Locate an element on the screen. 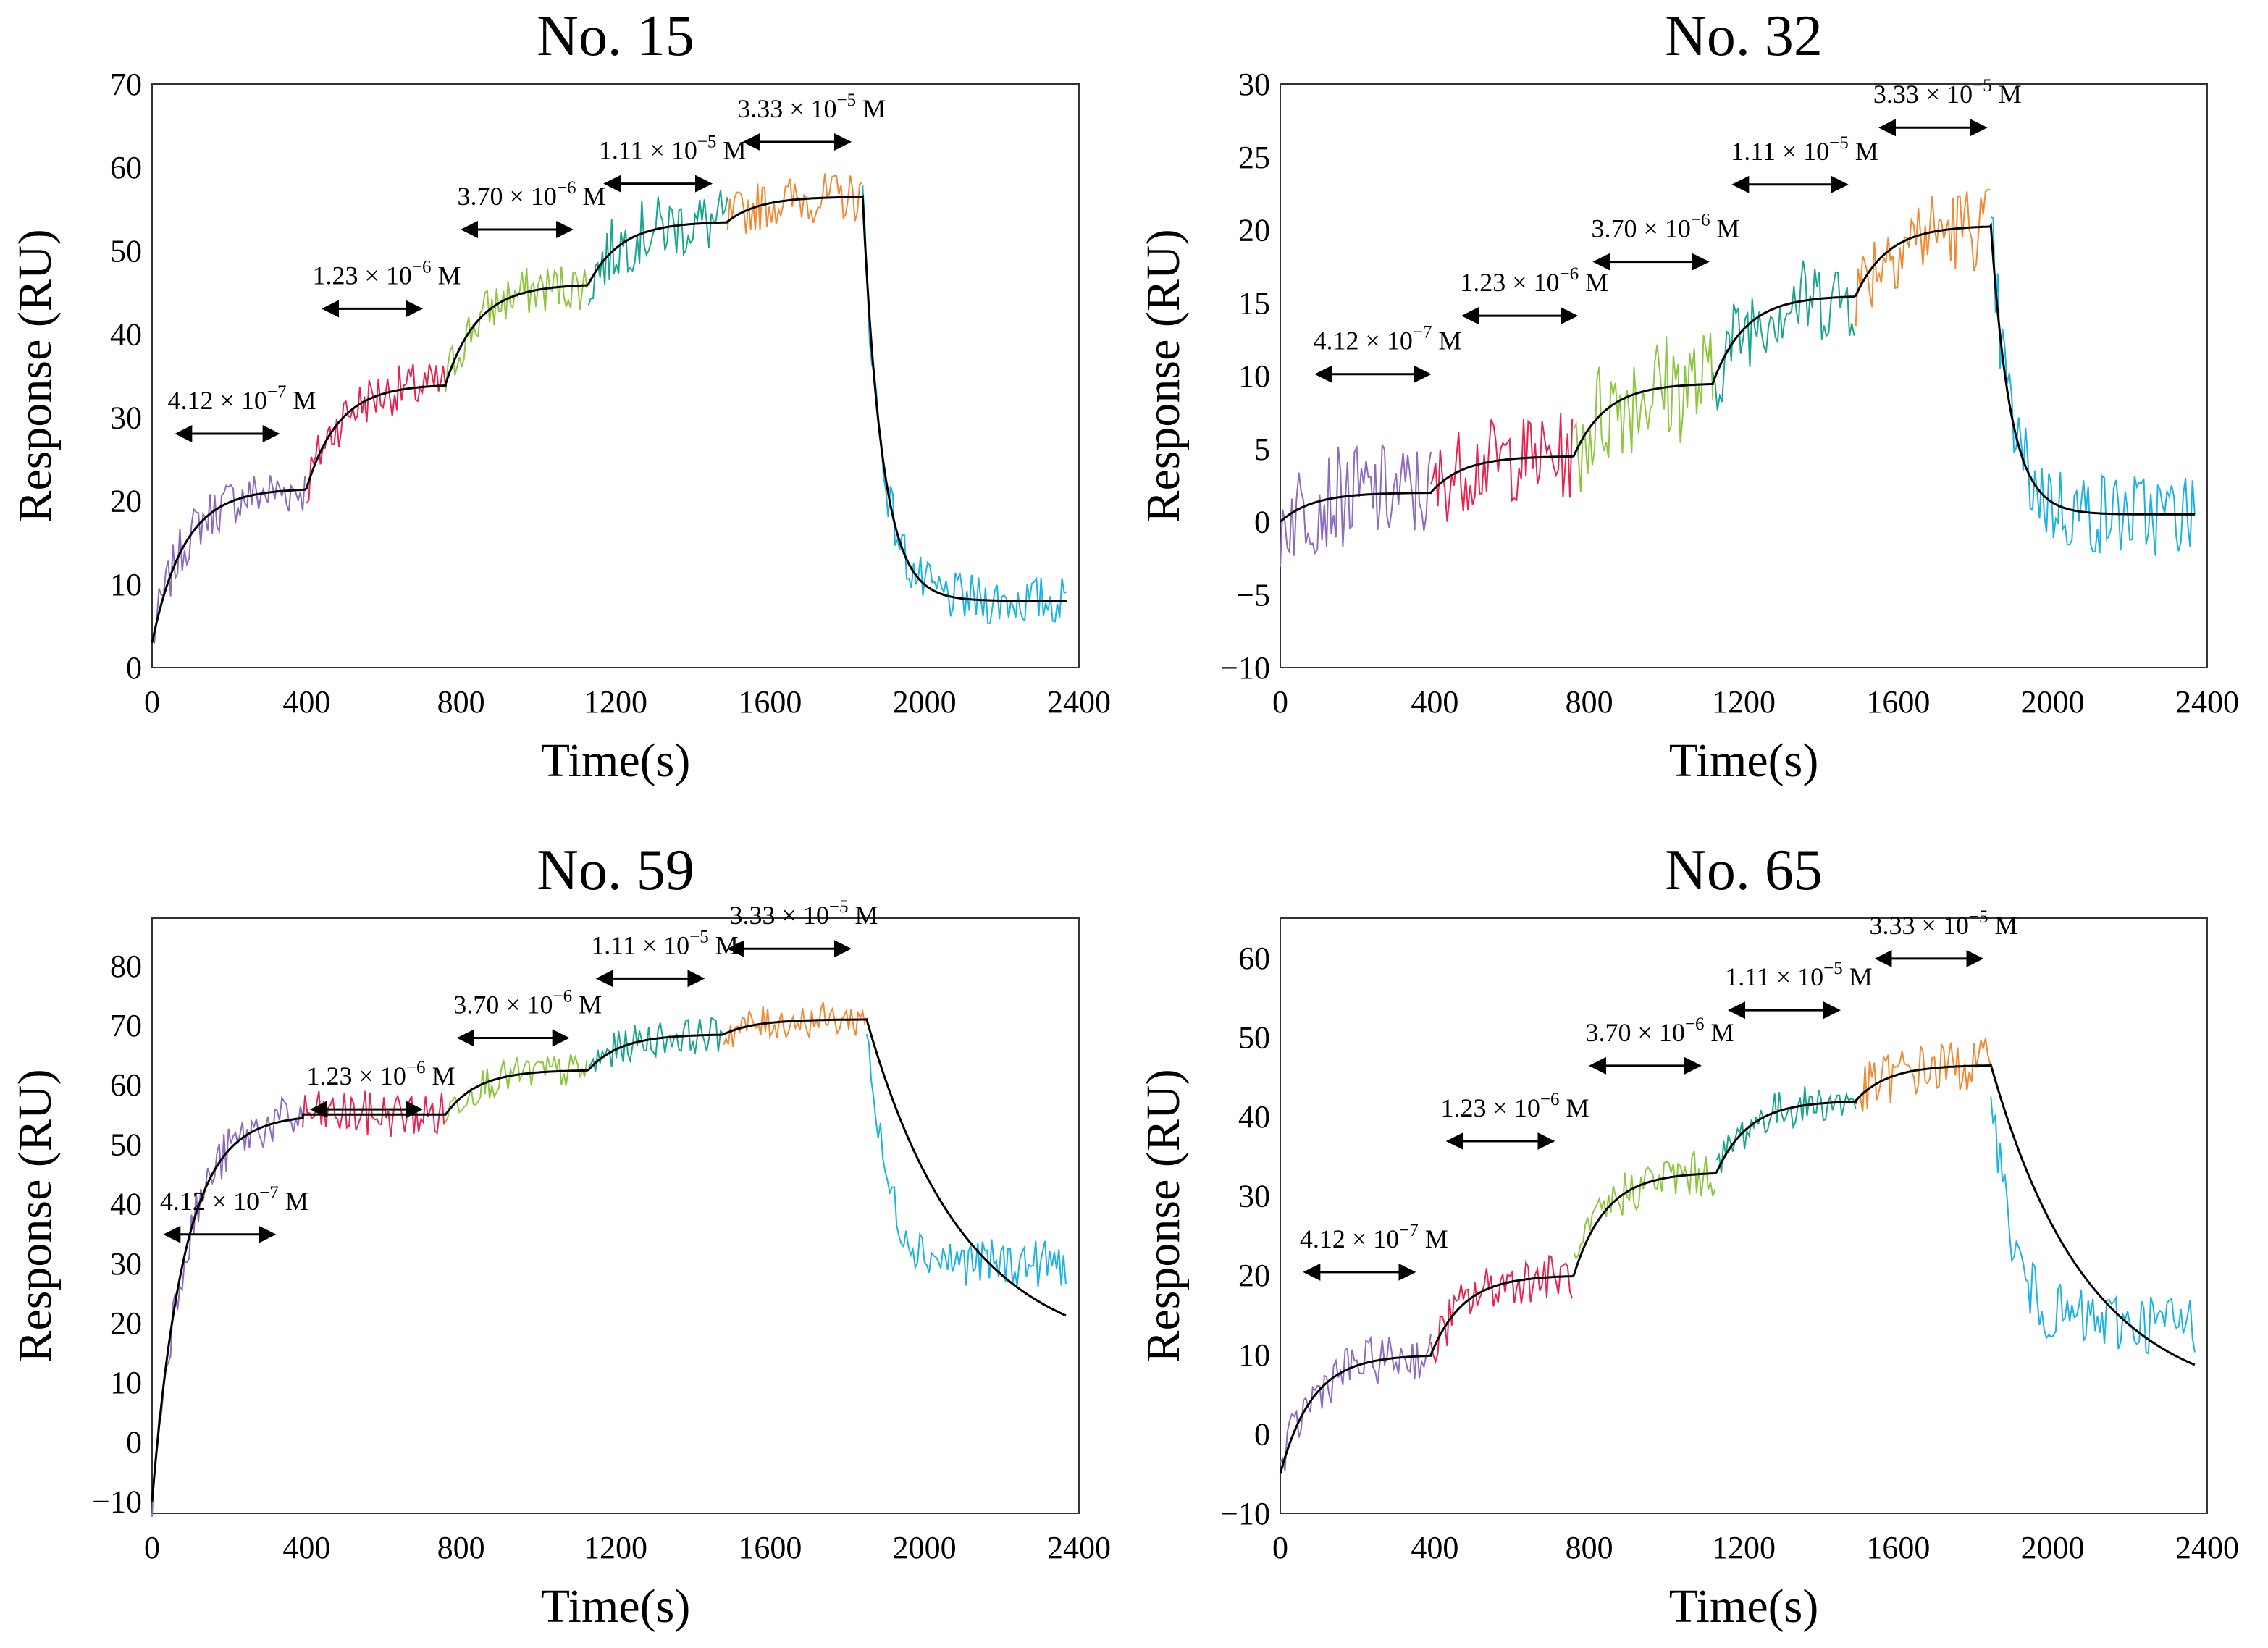  y-tick-label: 80 is located at coordinates (126, 966).